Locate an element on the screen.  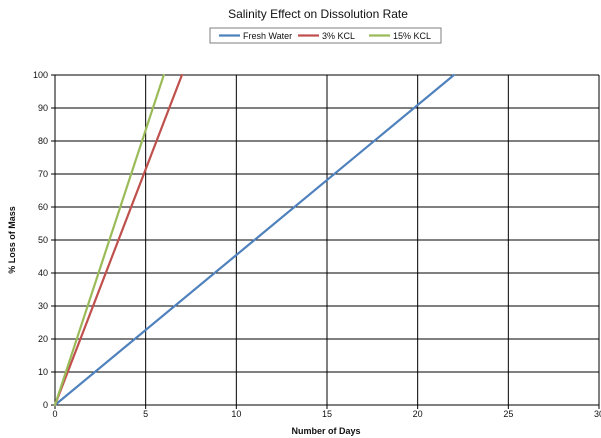
x-tick-label: 0 is located at coordinates (54, 414).